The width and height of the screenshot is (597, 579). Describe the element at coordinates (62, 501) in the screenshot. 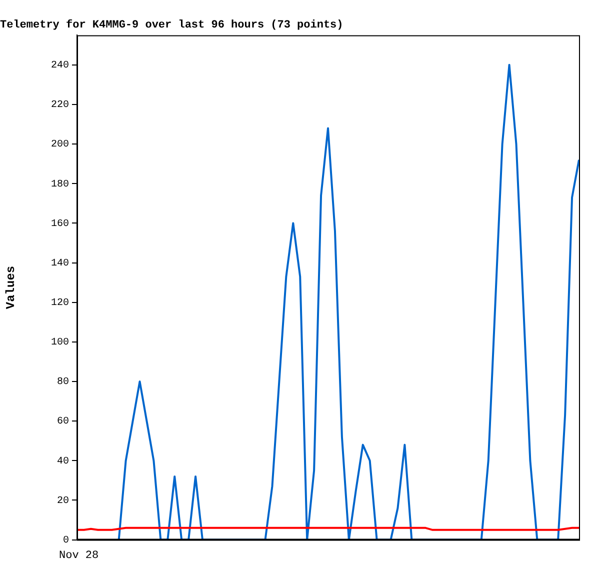

I see `y-tick-label: 20` at that location.